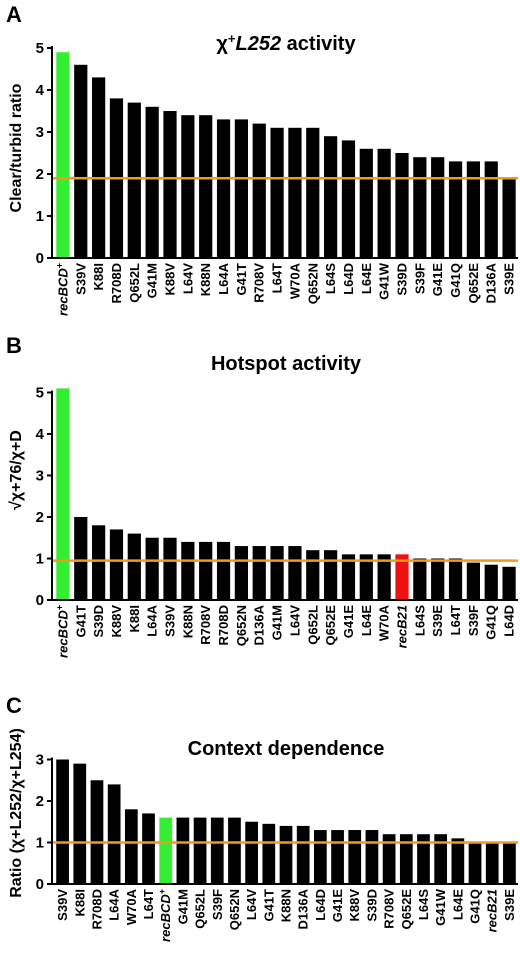  Describe the element at coordinates (440, 907) in the screenshot. I see `x-tick-c-g41w: G41W` at that location.